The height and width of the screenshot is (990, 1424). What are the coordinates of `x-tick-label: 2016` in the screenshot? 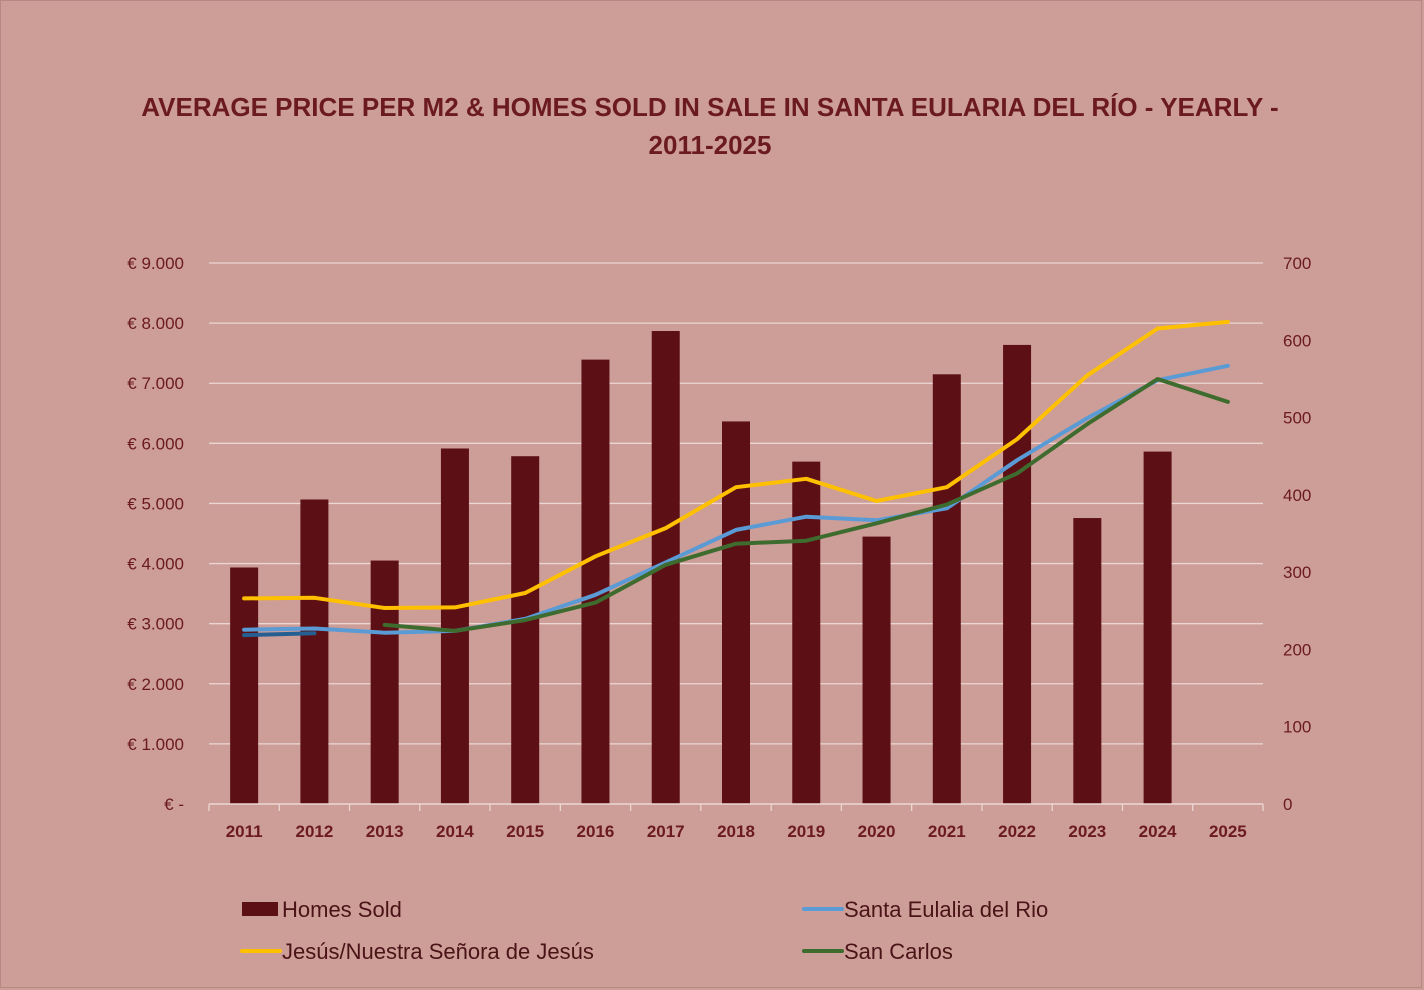 It's located at (596, 831).